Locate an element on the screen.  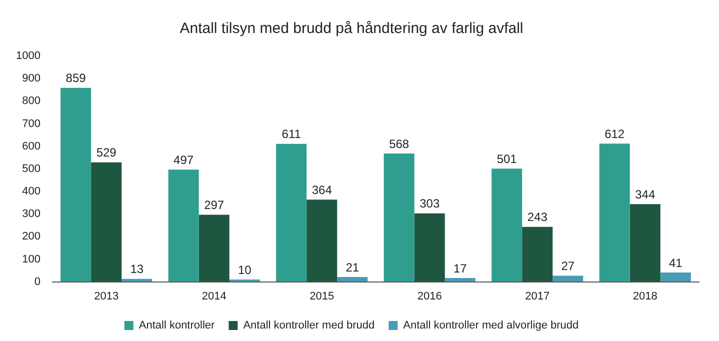
y-tick-label: 100 is located at coordinates (31, 259).